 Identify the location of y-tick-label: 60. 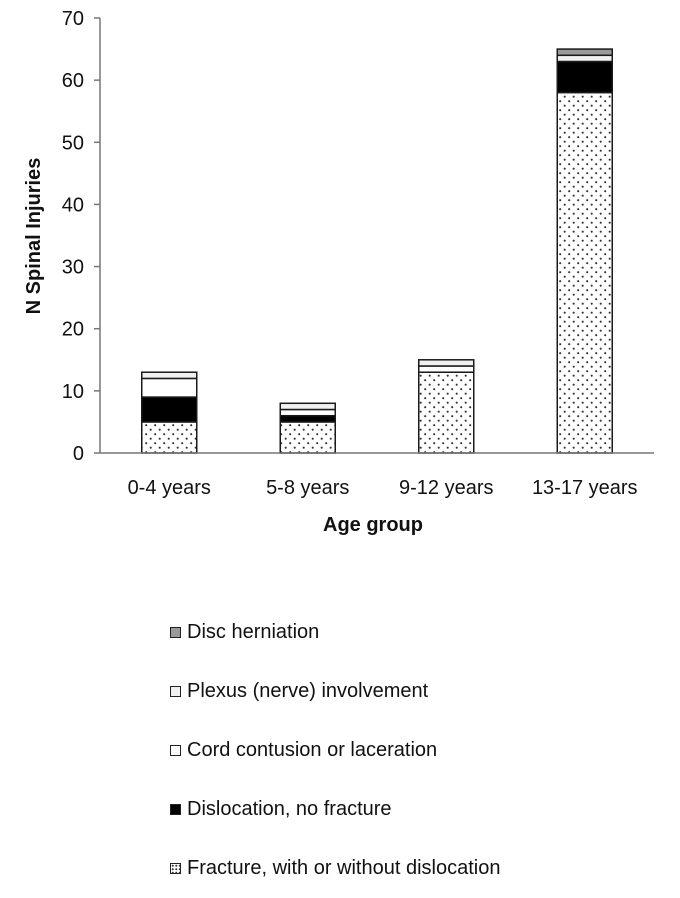
(73, 81).